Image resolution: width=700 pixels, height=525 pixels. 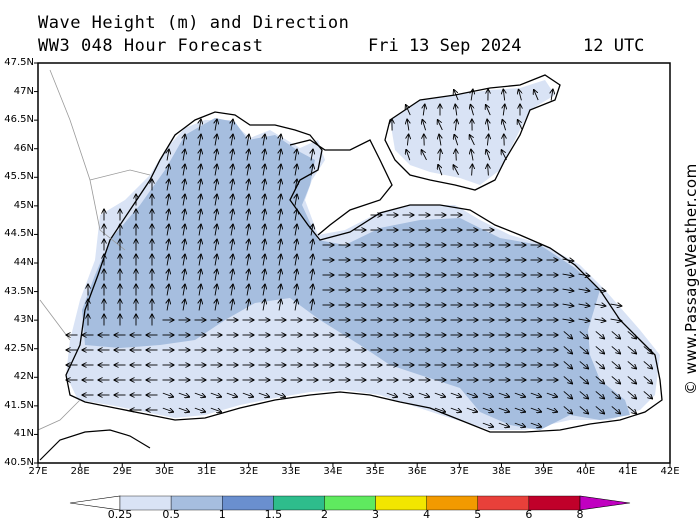 What do you see at coordinates (164, 471) in the screenshot?
I see `lon-label: 30E` at bounding box center [164, 471].